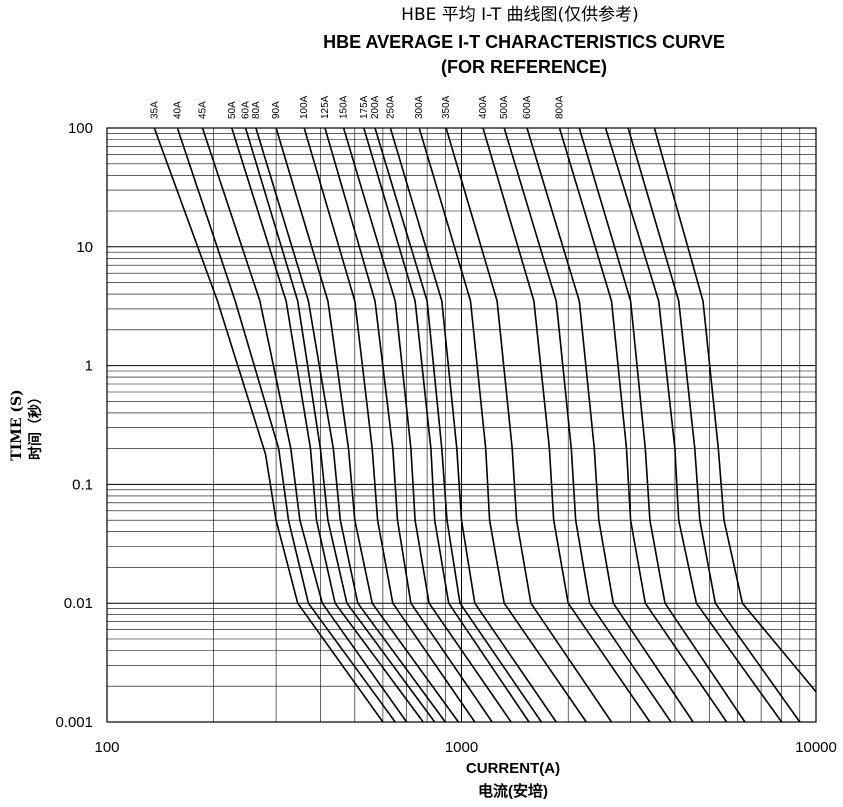 This screenshot has height=807, width=843. I want to click on series-line-125A, so click(408, 425).